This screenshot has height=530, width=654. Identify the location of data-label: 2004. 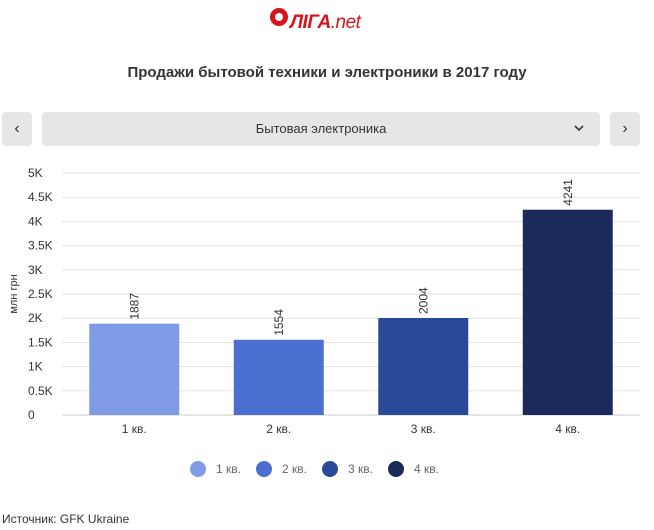
(423, 300).